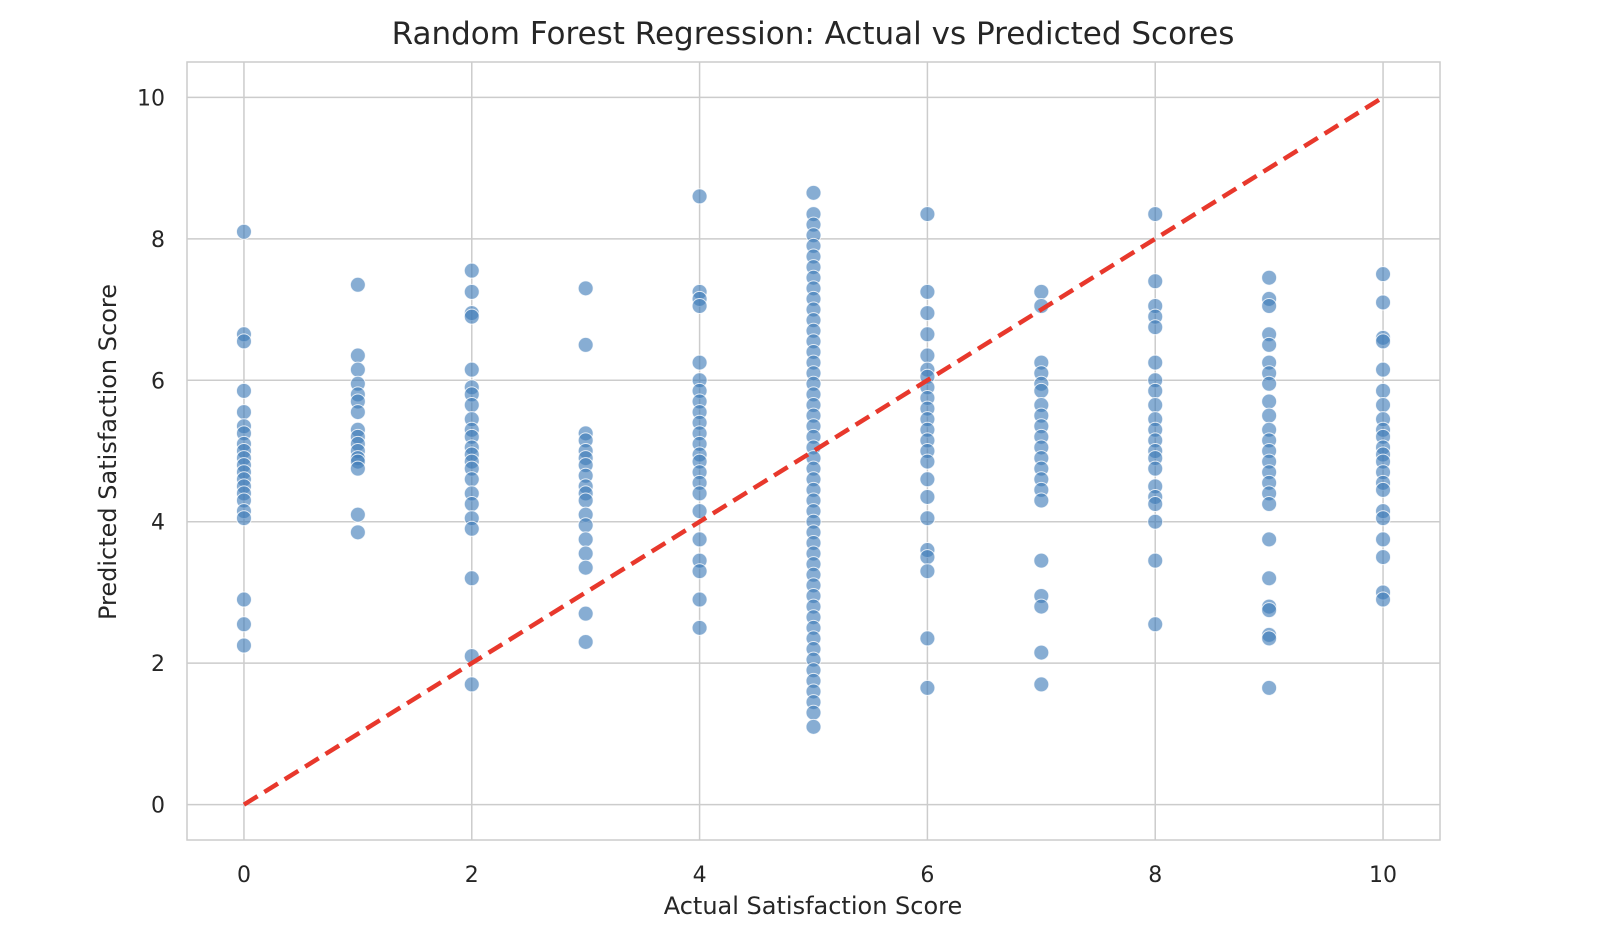 This screenshot has width=1614, height=932. Describe the element at coordinates (108, 452) in the screenshot. I see `y-axis-label: Predicted Satisfaction Score` at that location.